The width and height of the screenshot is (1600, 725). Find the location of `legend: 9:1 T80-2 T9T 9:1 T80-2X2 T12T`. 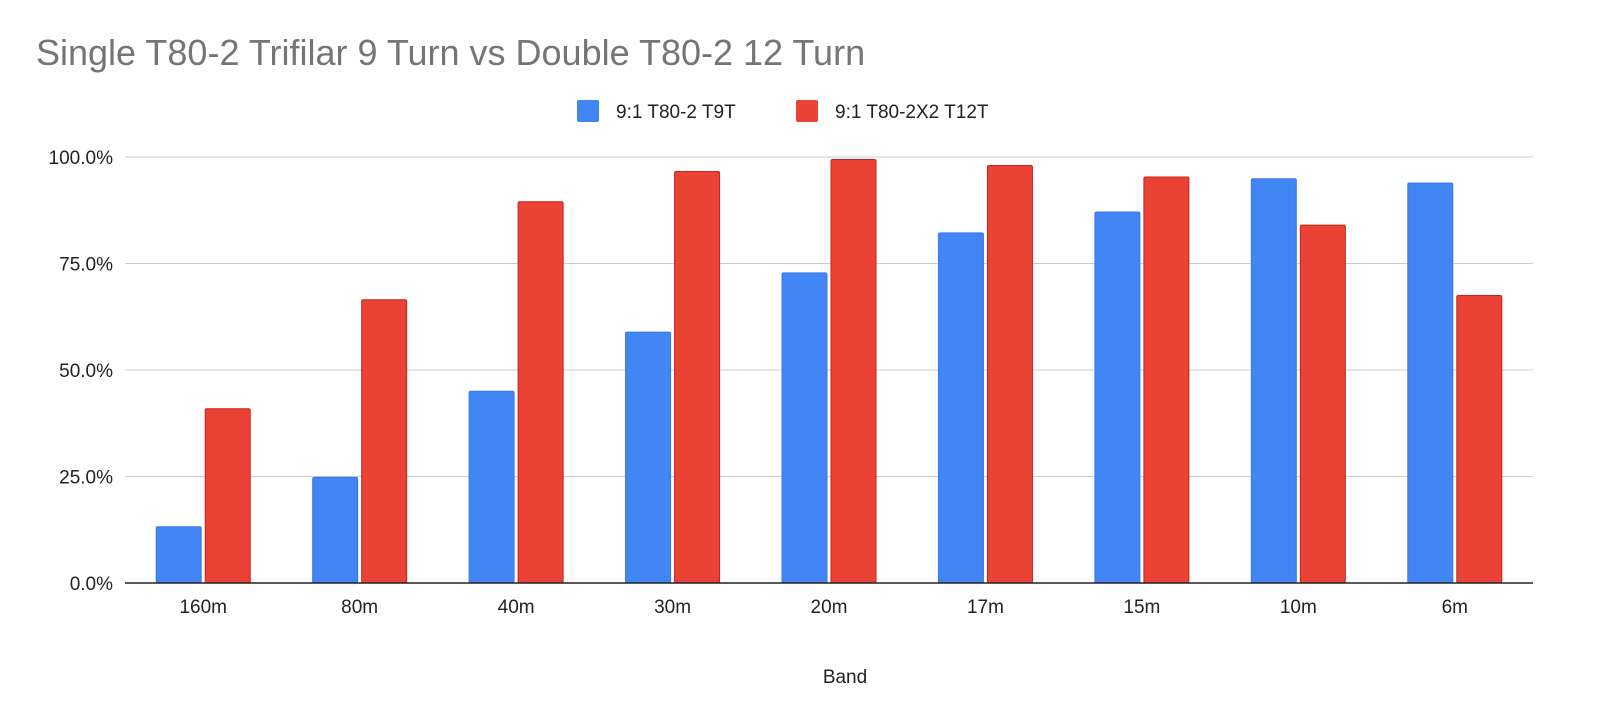

legend: 9:1 T80-2 T9T 9:1 T80-2X2 T12T is located at coordinates (783, 111).